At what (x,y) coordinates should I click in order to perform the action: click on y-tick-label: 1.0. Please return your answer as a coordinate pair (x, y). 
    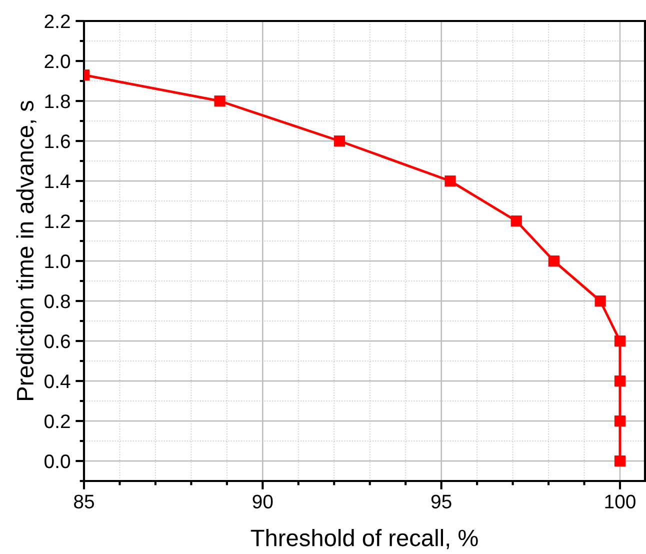
    Looking at the image, I should click on (57, 261).